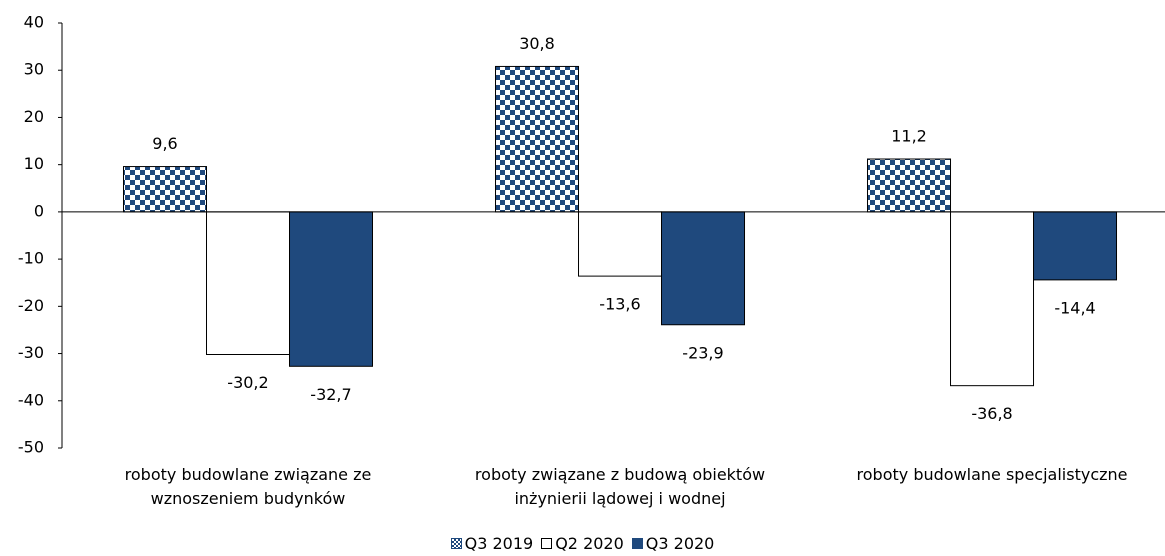  What do you see at coordinates (702, 352) in the screenshot?
I see `value-label: -23,9` at bounding box center [702, 352].